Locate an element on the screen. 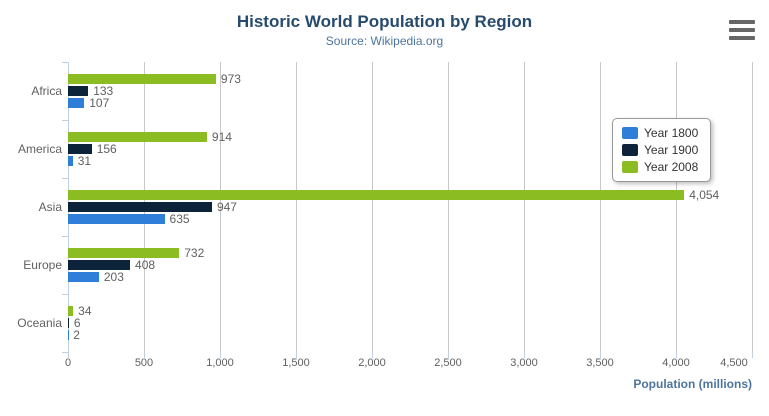  bar-oceania-year-2008 is located at coordinates (71, 311).